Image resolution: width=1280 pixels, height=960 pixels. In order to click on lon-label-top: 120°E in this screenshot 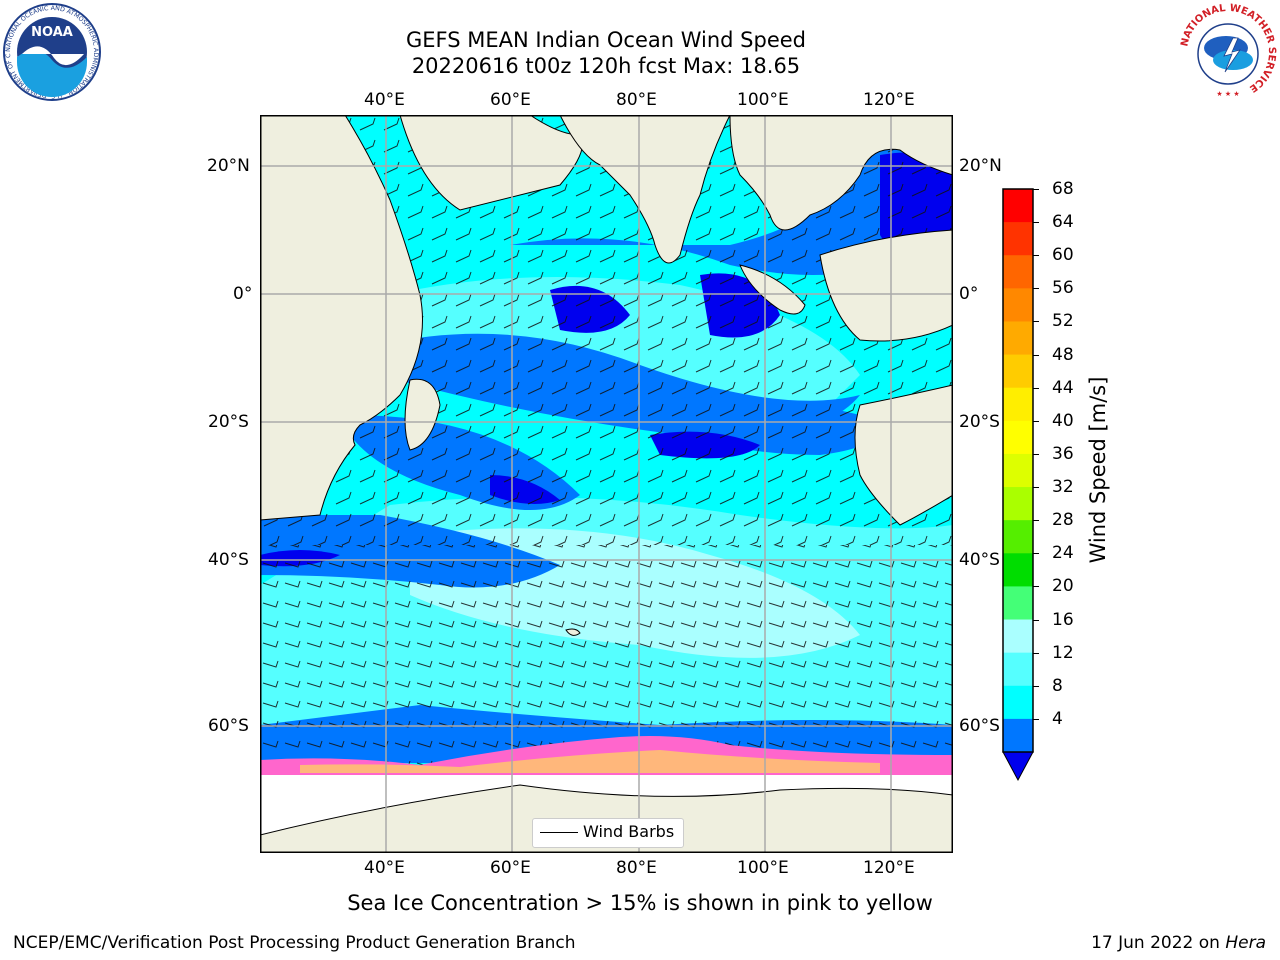, I will do `click(889, 100)`.